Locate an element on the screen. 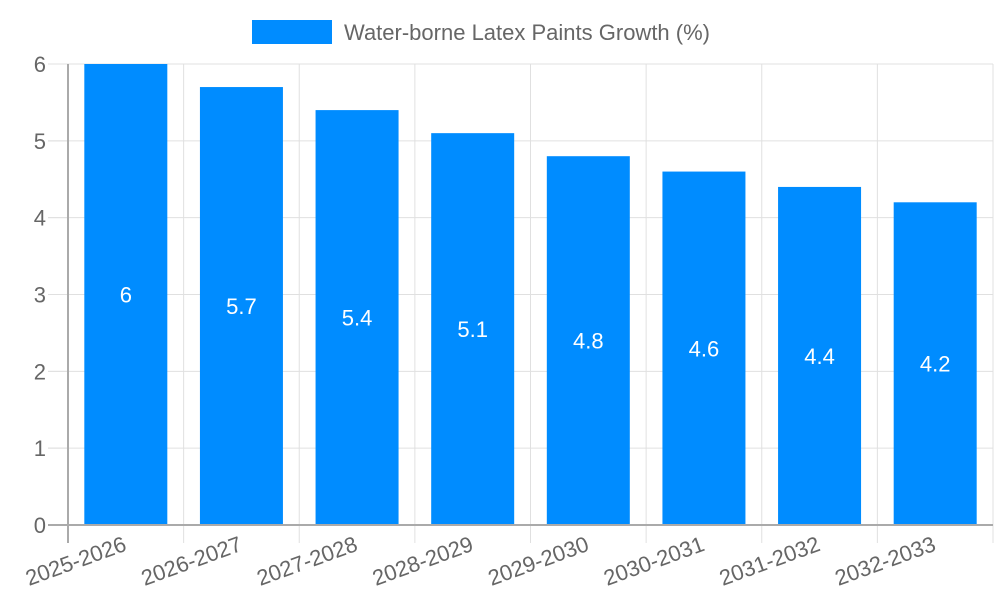 The height and width of the screenshot is (605, 1000). x-tick-label: 2026-2027 is located at coordinates (191, 560).